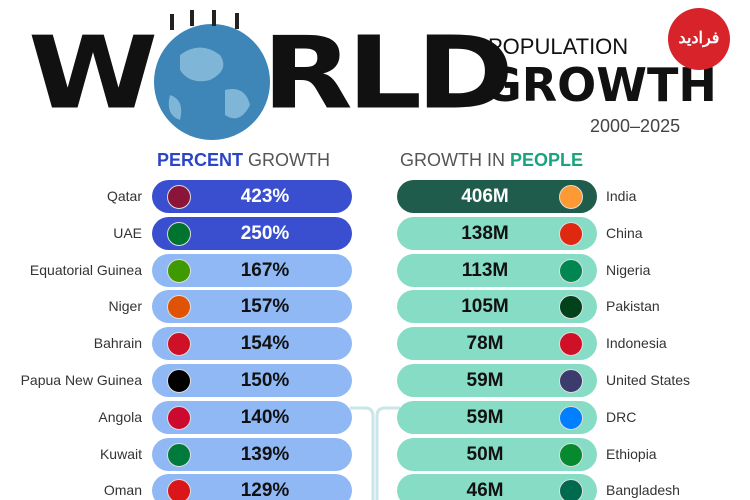 This screenshot has height=500, width=750. Describe the element at coordinates (648, 380) in the screenshot. I see `country-label: United States` at that location.